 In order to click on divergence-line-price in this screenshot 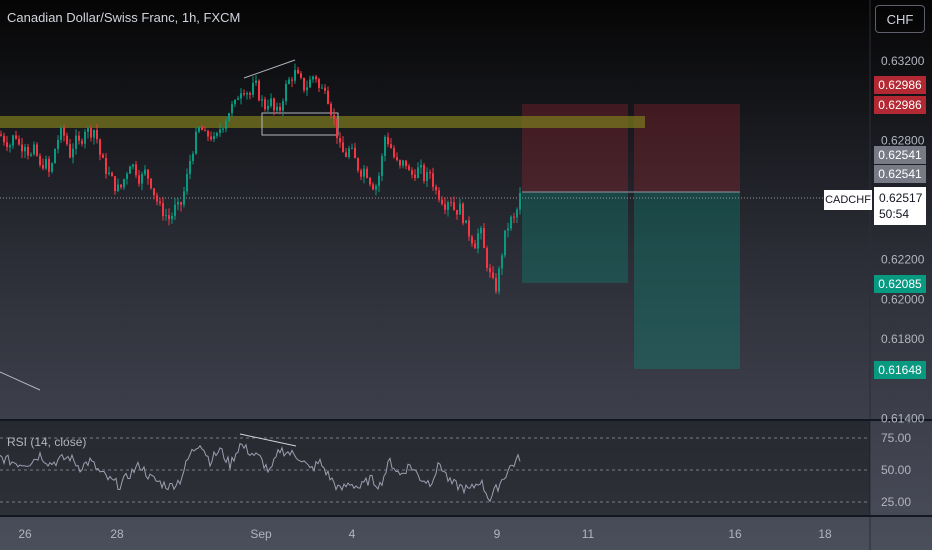, I will do `click(269, 69)`.